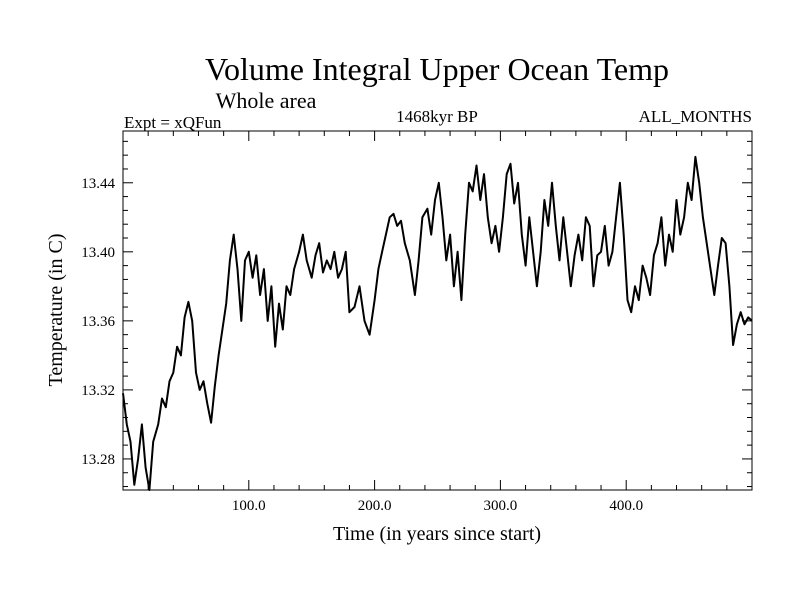 This screenshot has width=800, height=600. I want to click on chart-title: Volume Integral Upper Ocean Temp, so click(437, 69).